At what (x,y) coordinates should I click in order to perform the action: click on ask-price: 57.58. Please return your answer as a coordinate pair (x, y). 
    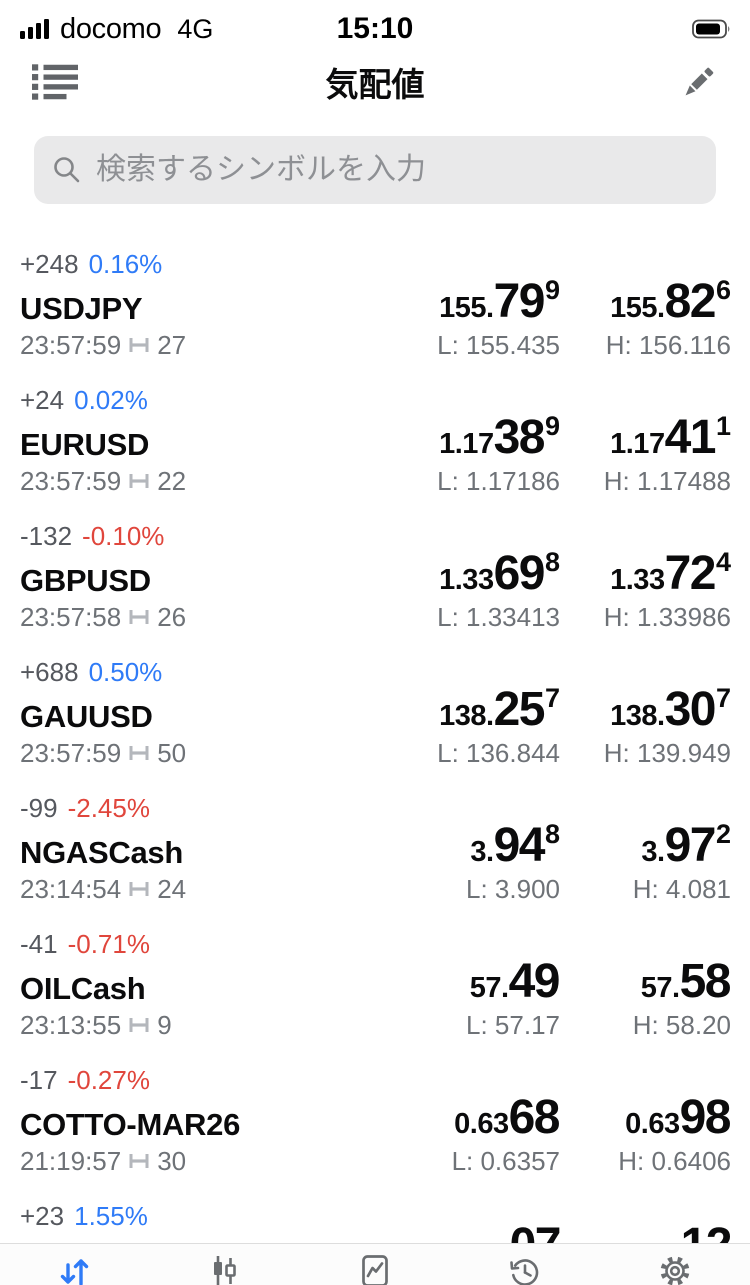
    Looking at the image, I should click on (686, 981).